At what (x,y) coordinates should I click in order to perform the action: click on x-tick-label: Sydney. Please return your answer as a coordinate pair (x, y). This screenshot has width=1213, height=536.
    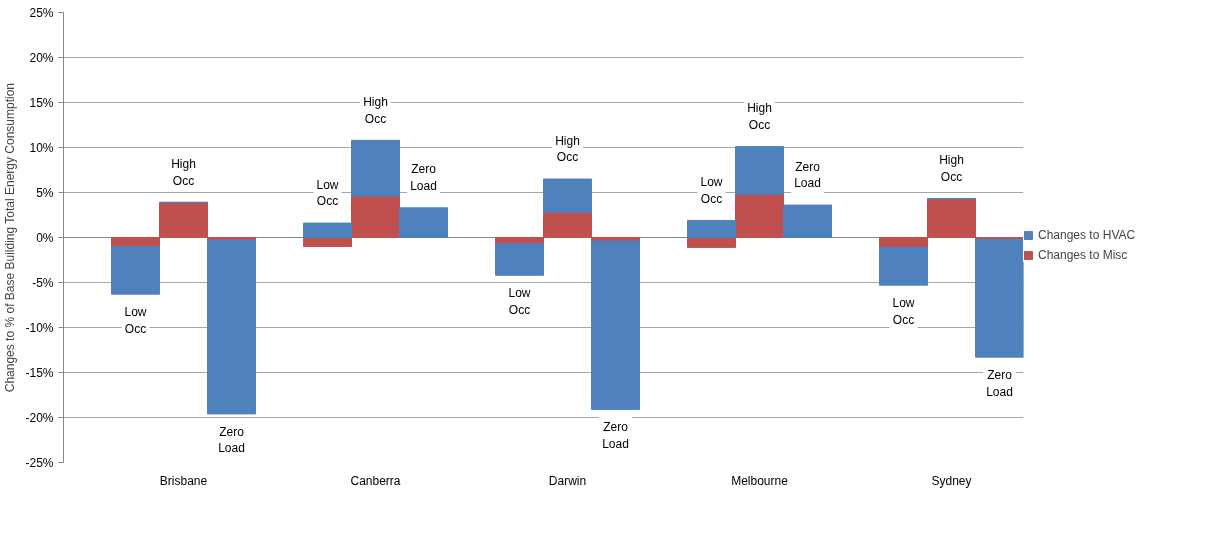
    Looking at the image, I should click on (951, 480).